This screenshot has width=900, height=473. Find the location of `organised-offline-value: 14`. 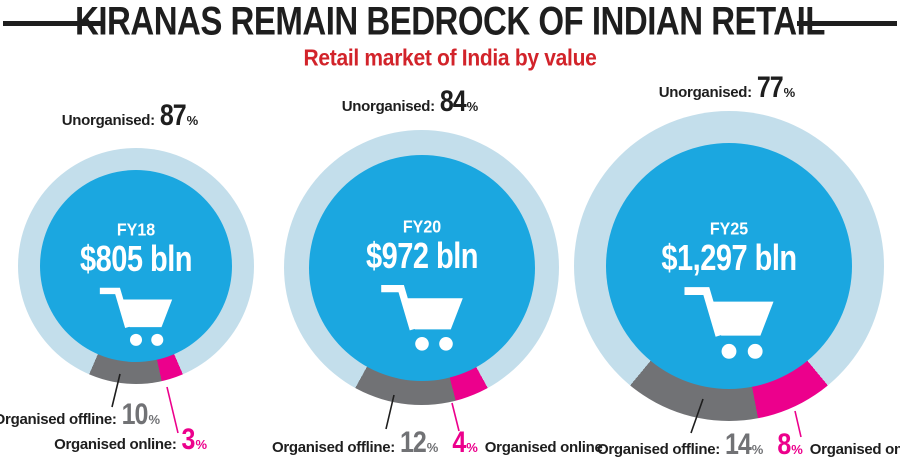

organised-offline-value: 14 is located at coordinates (738, 444).